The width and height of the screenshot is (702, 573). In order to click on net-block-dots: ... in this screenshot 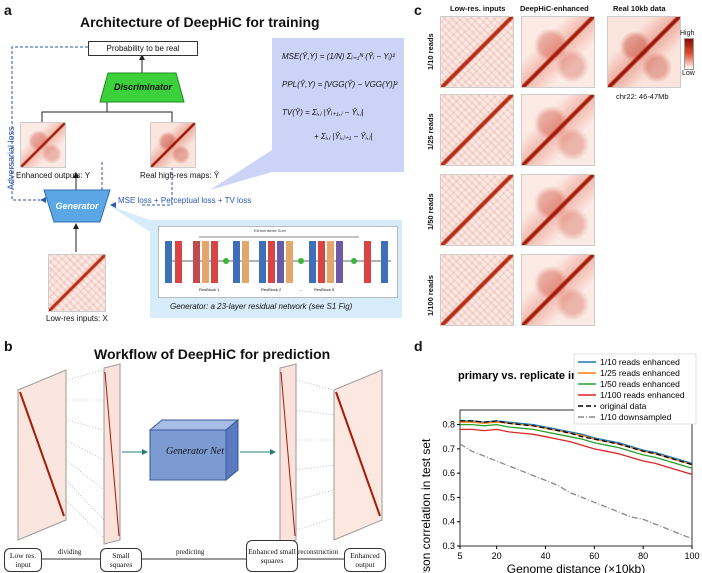, I will do `click(301, 289)`.